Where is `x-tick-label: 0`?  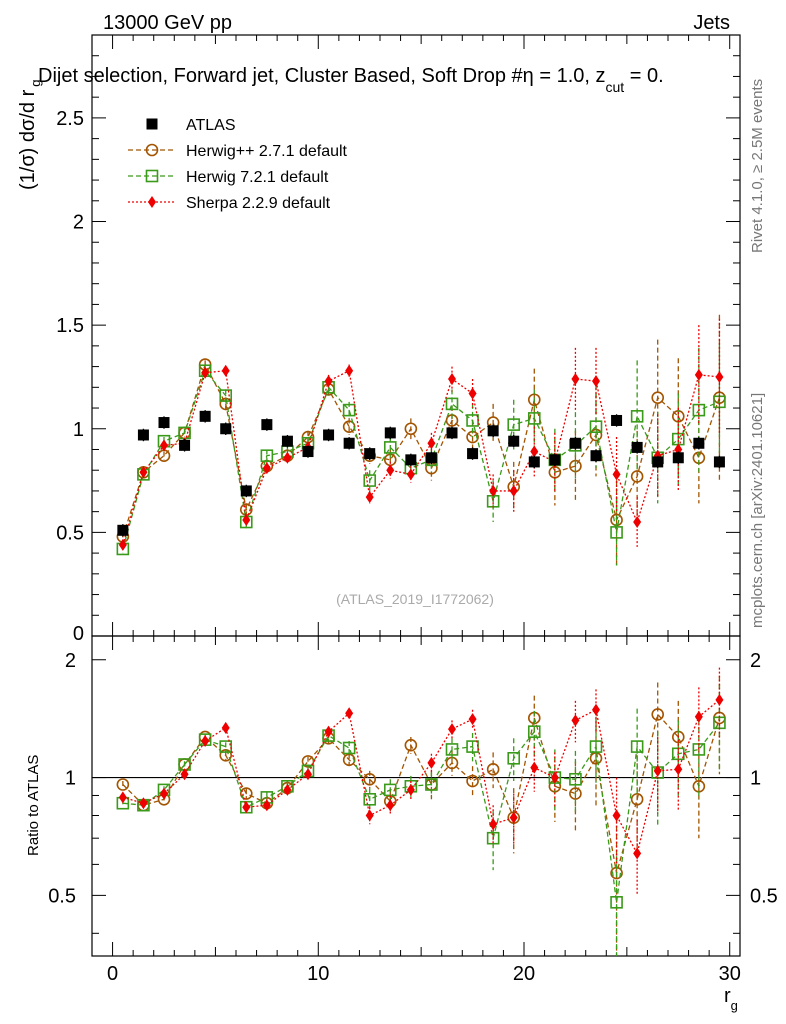 x-tick-label: 0 is located at coordinates (112, 974).